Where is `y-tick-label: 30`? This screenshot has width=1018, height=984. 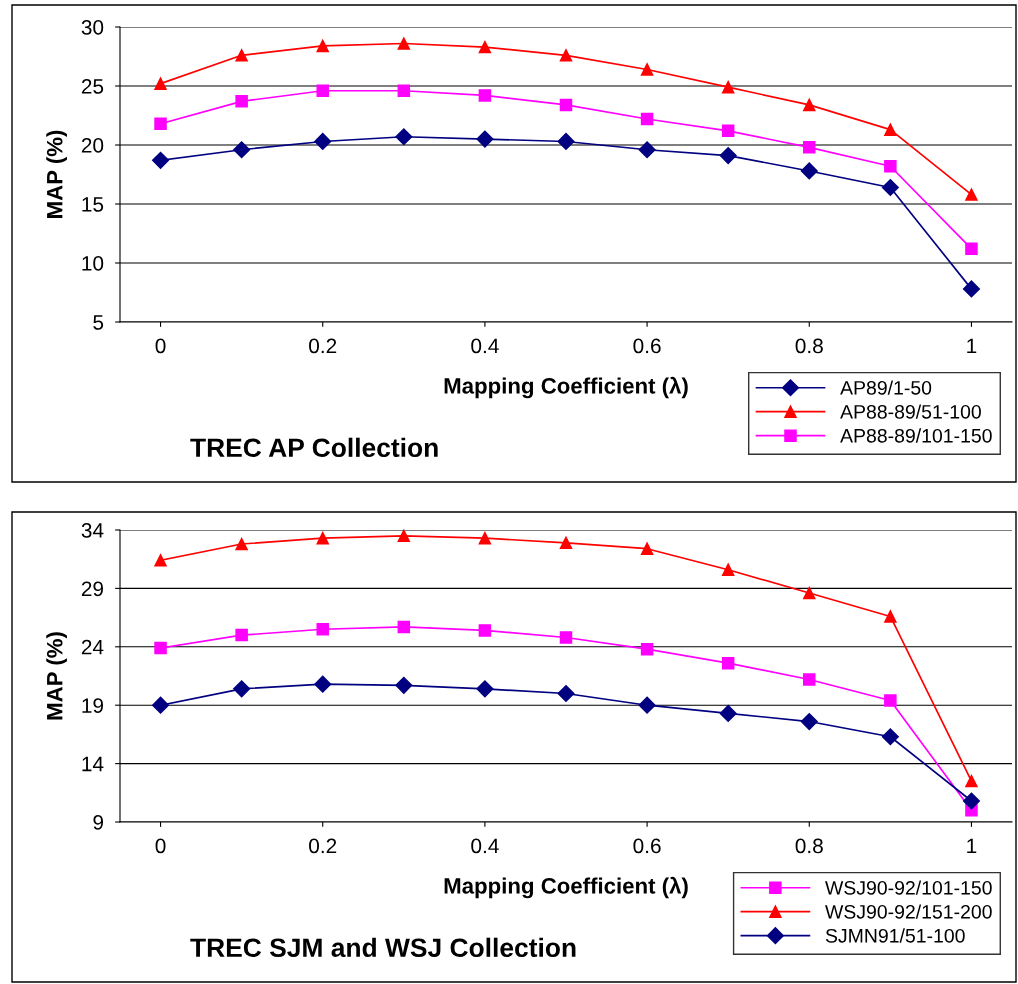 y-tick-label: 30 is located at coordinates (92, 27).